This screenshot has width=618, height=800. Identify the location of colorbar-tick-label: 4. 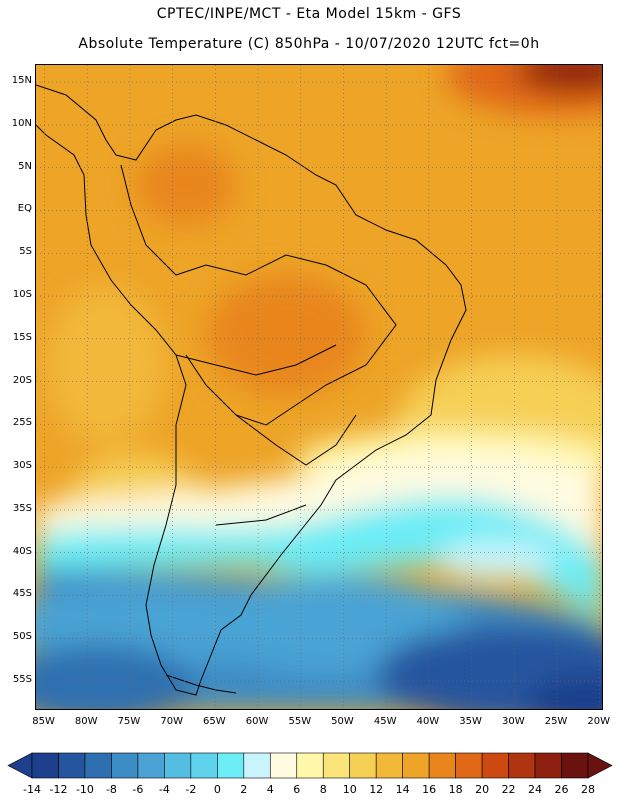
(270, 789).